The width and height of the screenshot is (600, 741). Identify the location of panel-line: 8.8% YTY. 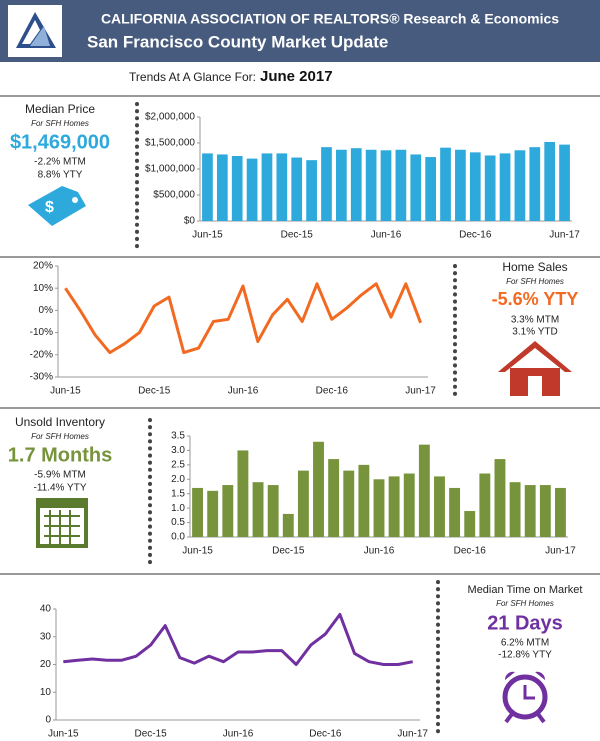
(60, 175).